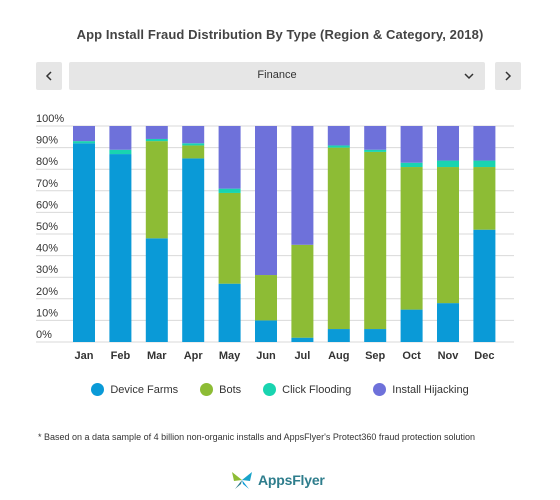  What do you see at coordinates (430, 389) in the screenshot?
I see `legend-label: Install Hijacking` at bounding box center [430, 389].